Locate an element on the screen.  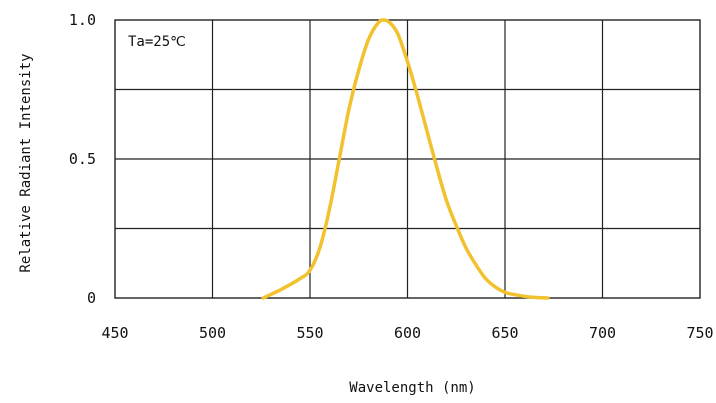
x-tick-label: 750 is located at coordinates (699, 333).